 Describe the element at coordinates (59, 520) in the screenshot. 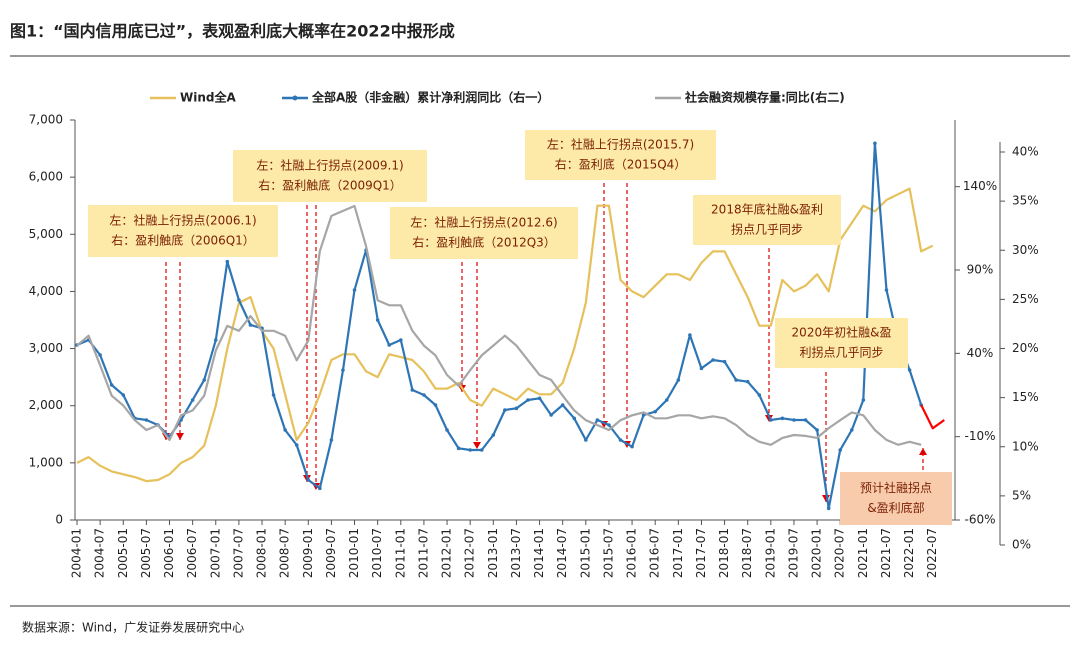

I see `y-tick-label: 0` at that location.